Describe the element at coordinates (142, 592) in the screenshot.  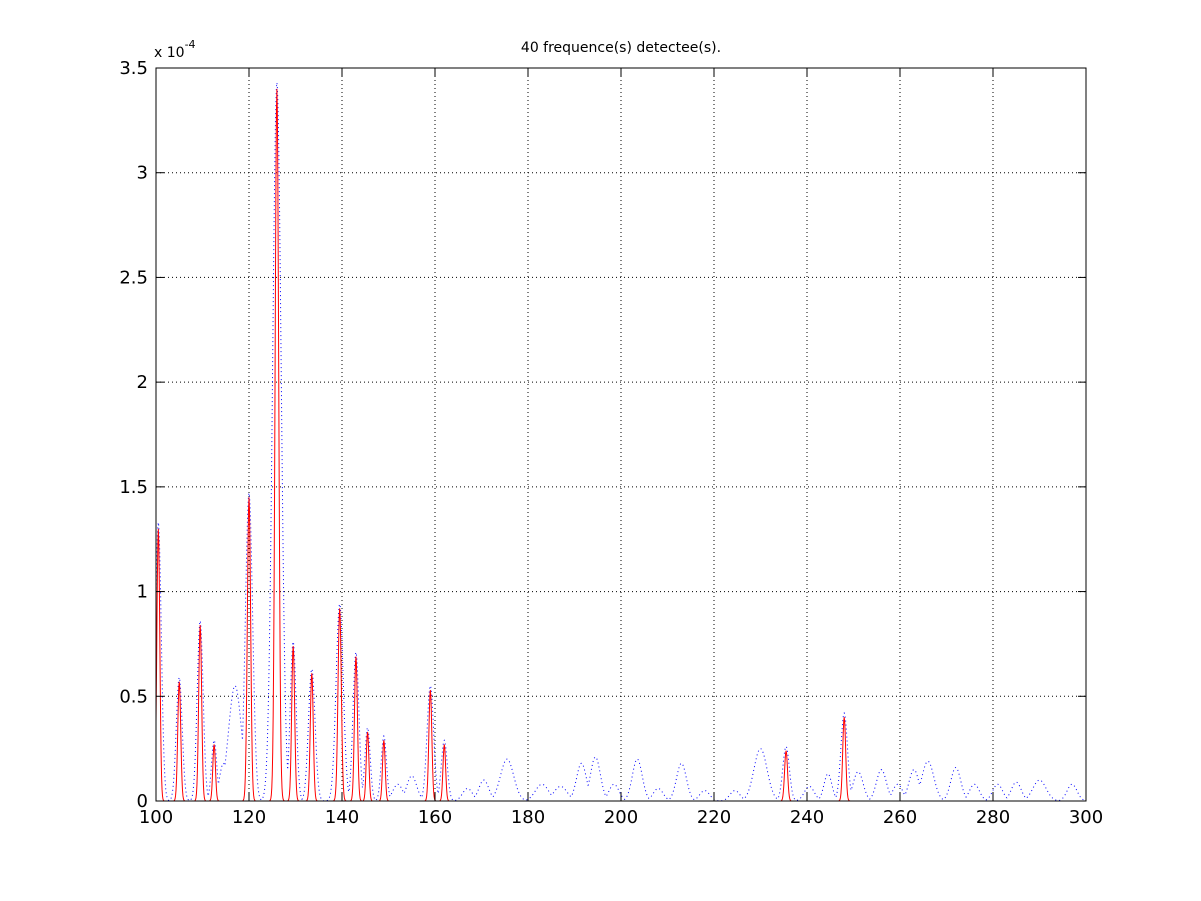
I see `y-tick-label: 1` at that location.